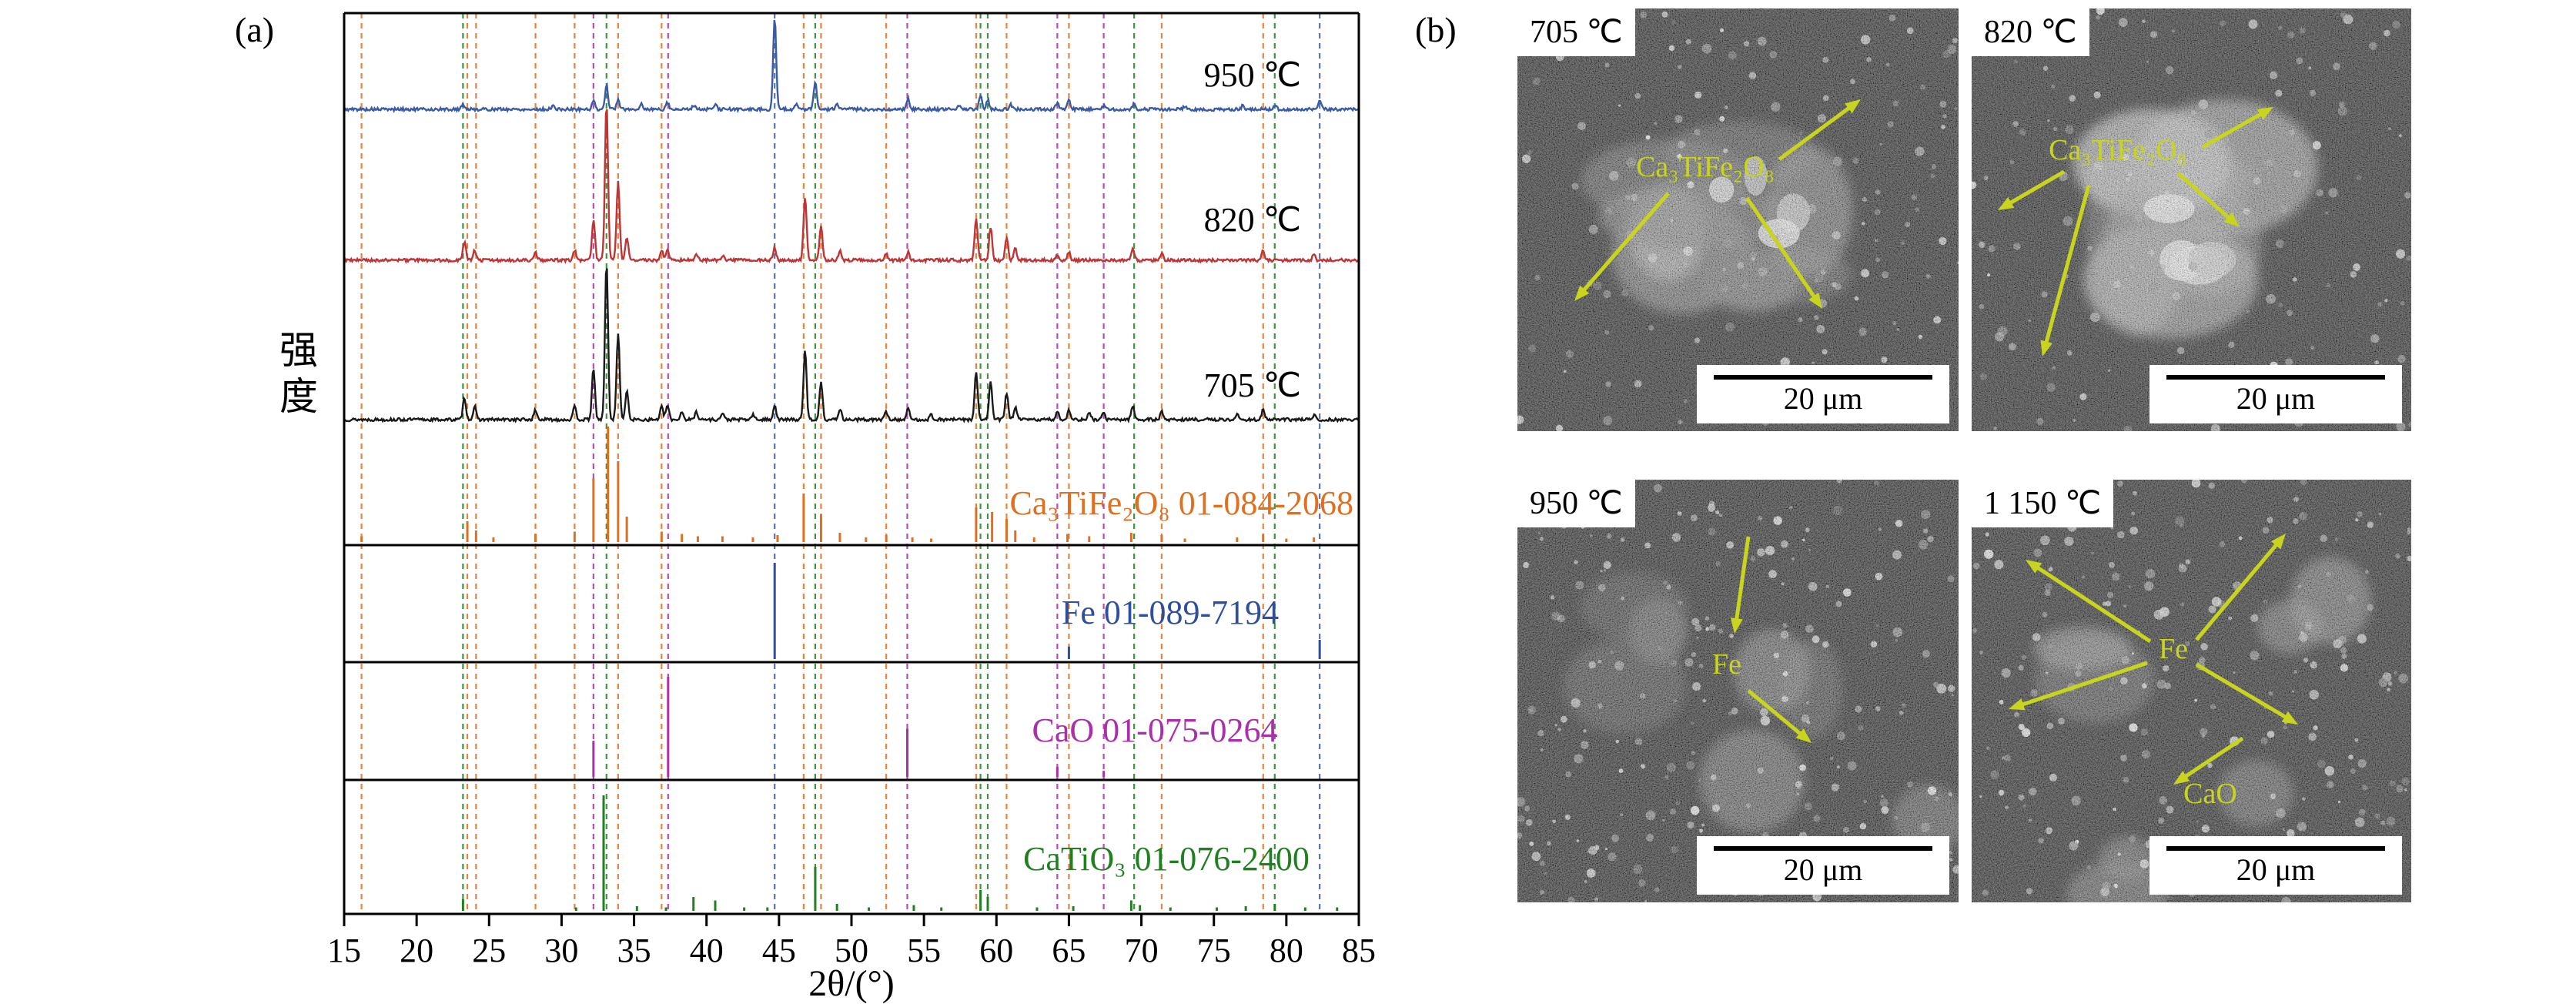 The image size is (2576, 1004). What do you see at coordinates (1167, 859) in the screenshot?
I see `ref-label: CaTiO₃ 01-076-2400` at bounding box center [1167, 859].